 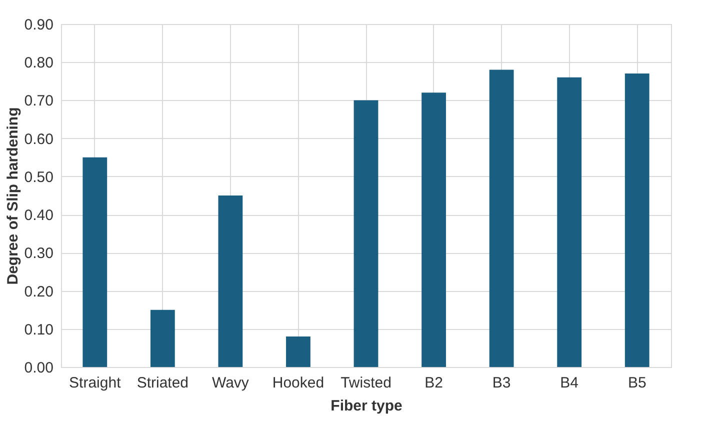 I want to click on y-tick-label: 0.80, so click(x=39, y=63).